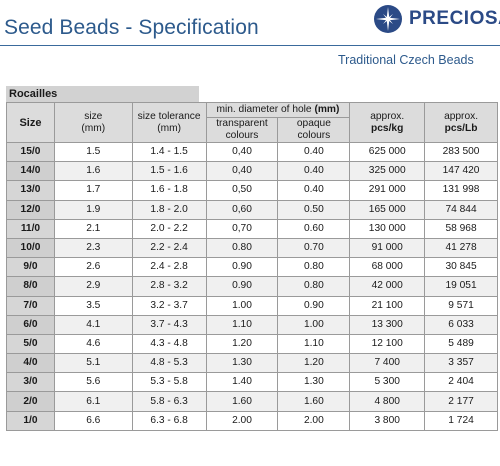 This screenshot has width=500, height=466. Describe the element at coordinates (30, 209) in the screenshot. I see `table-cell-size: 12/0` at that location.